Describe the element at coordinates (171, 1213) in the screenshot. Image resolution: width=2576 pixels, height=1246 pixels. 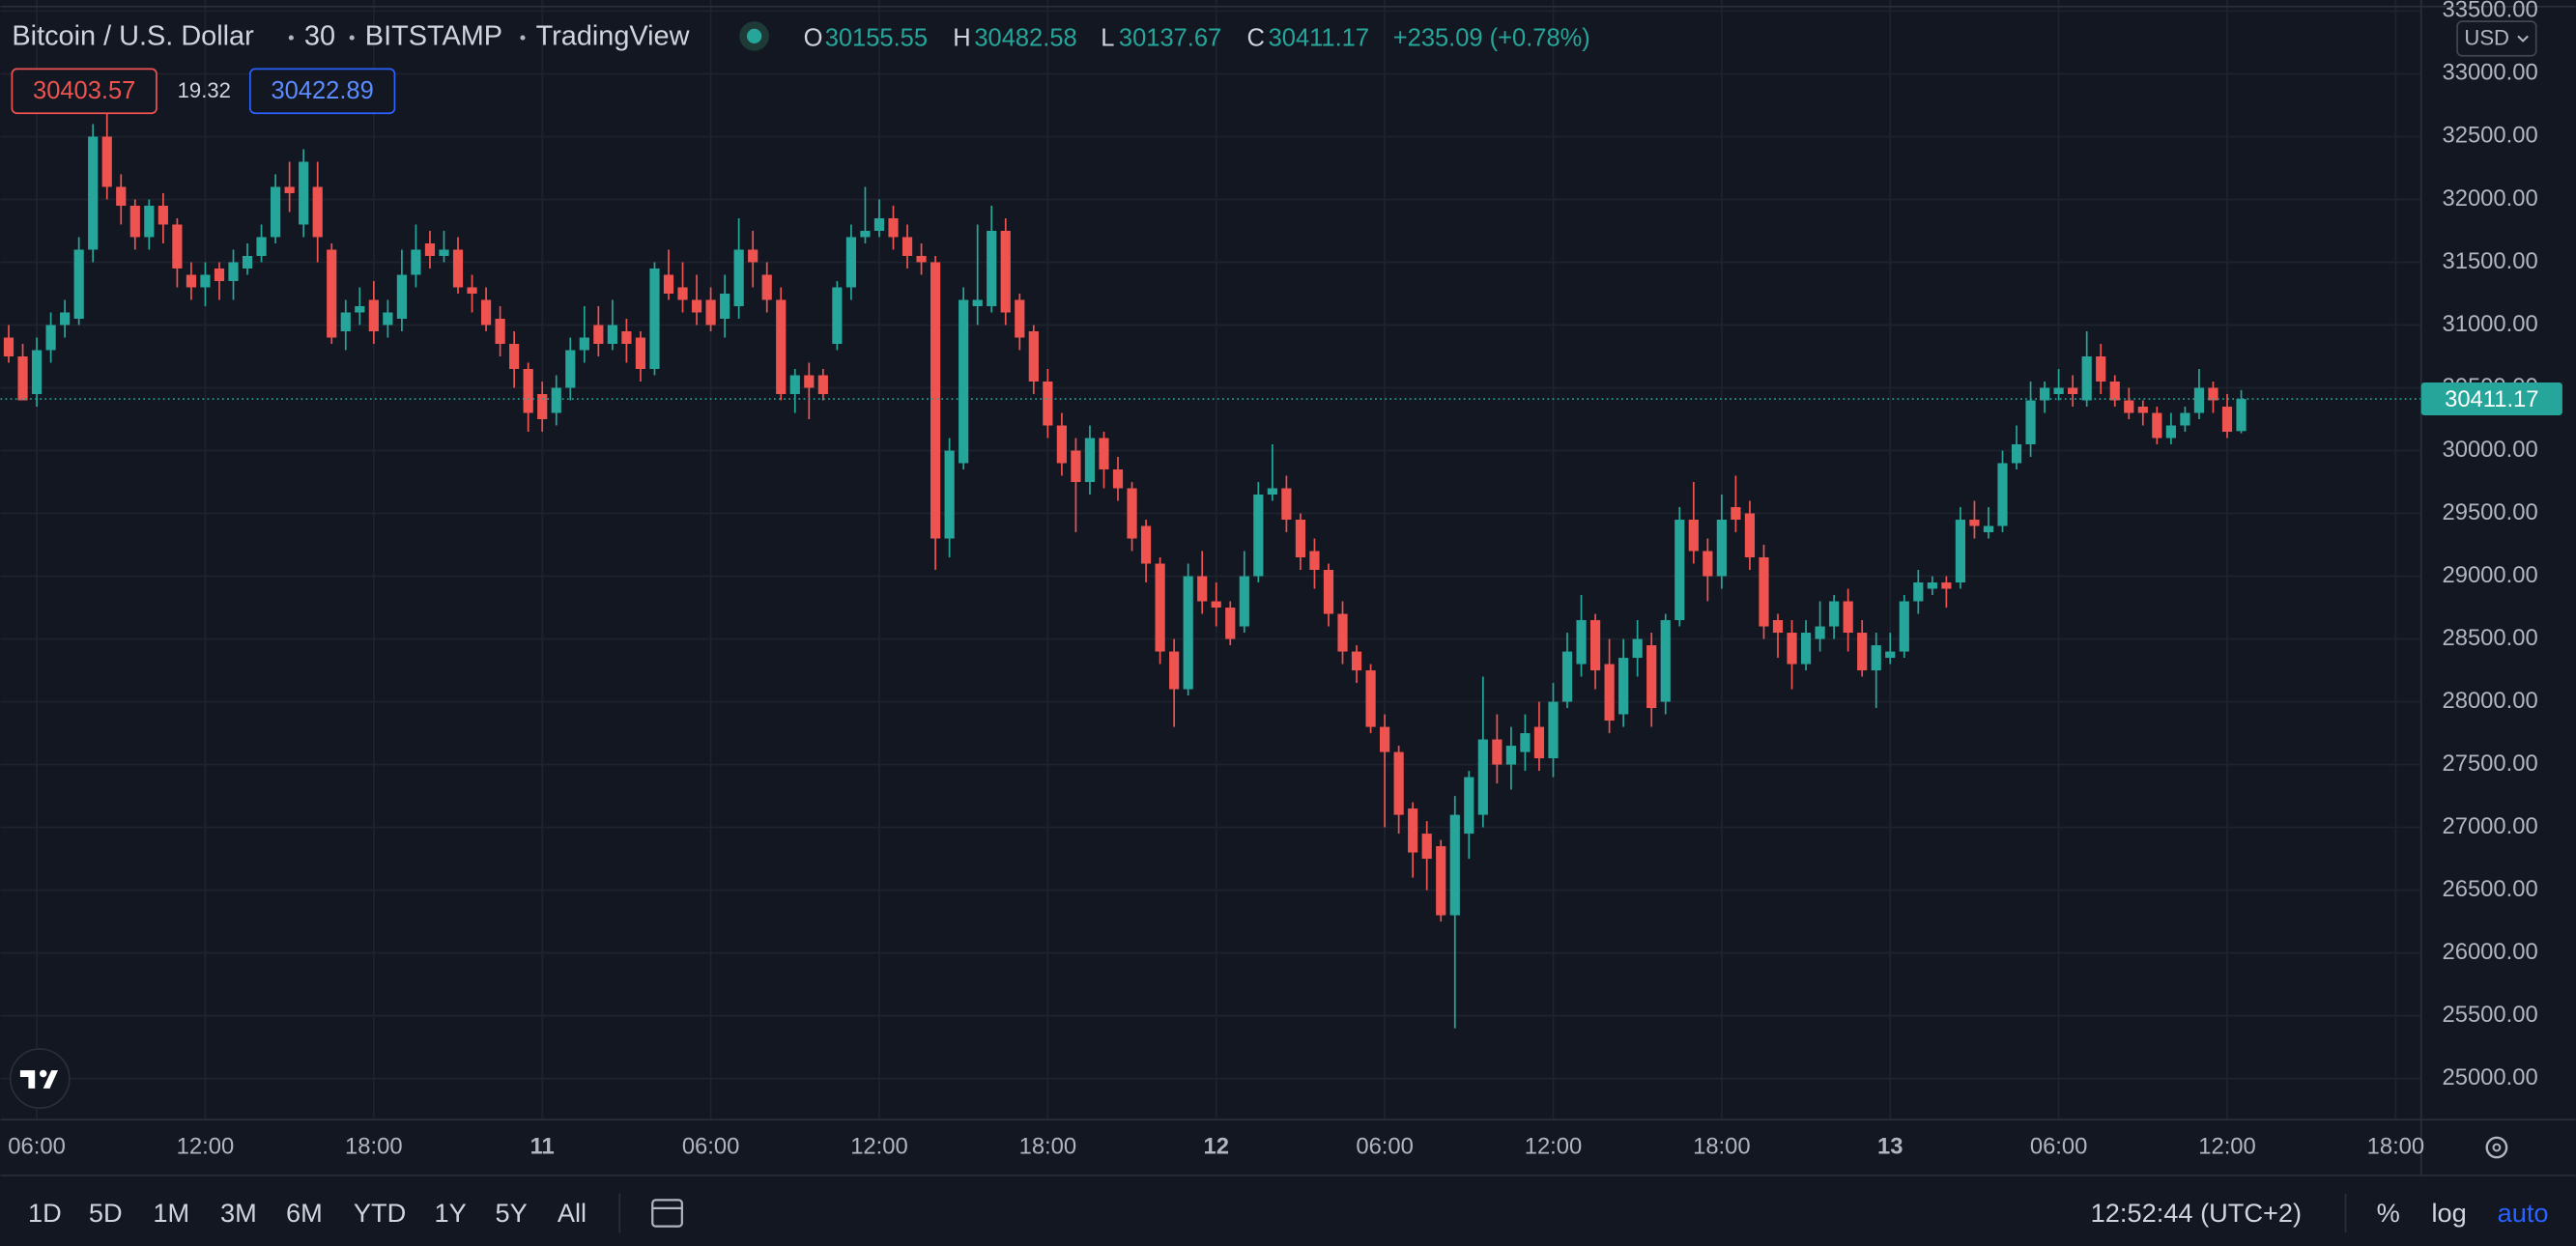
I see `range-button: 1M` at that location.